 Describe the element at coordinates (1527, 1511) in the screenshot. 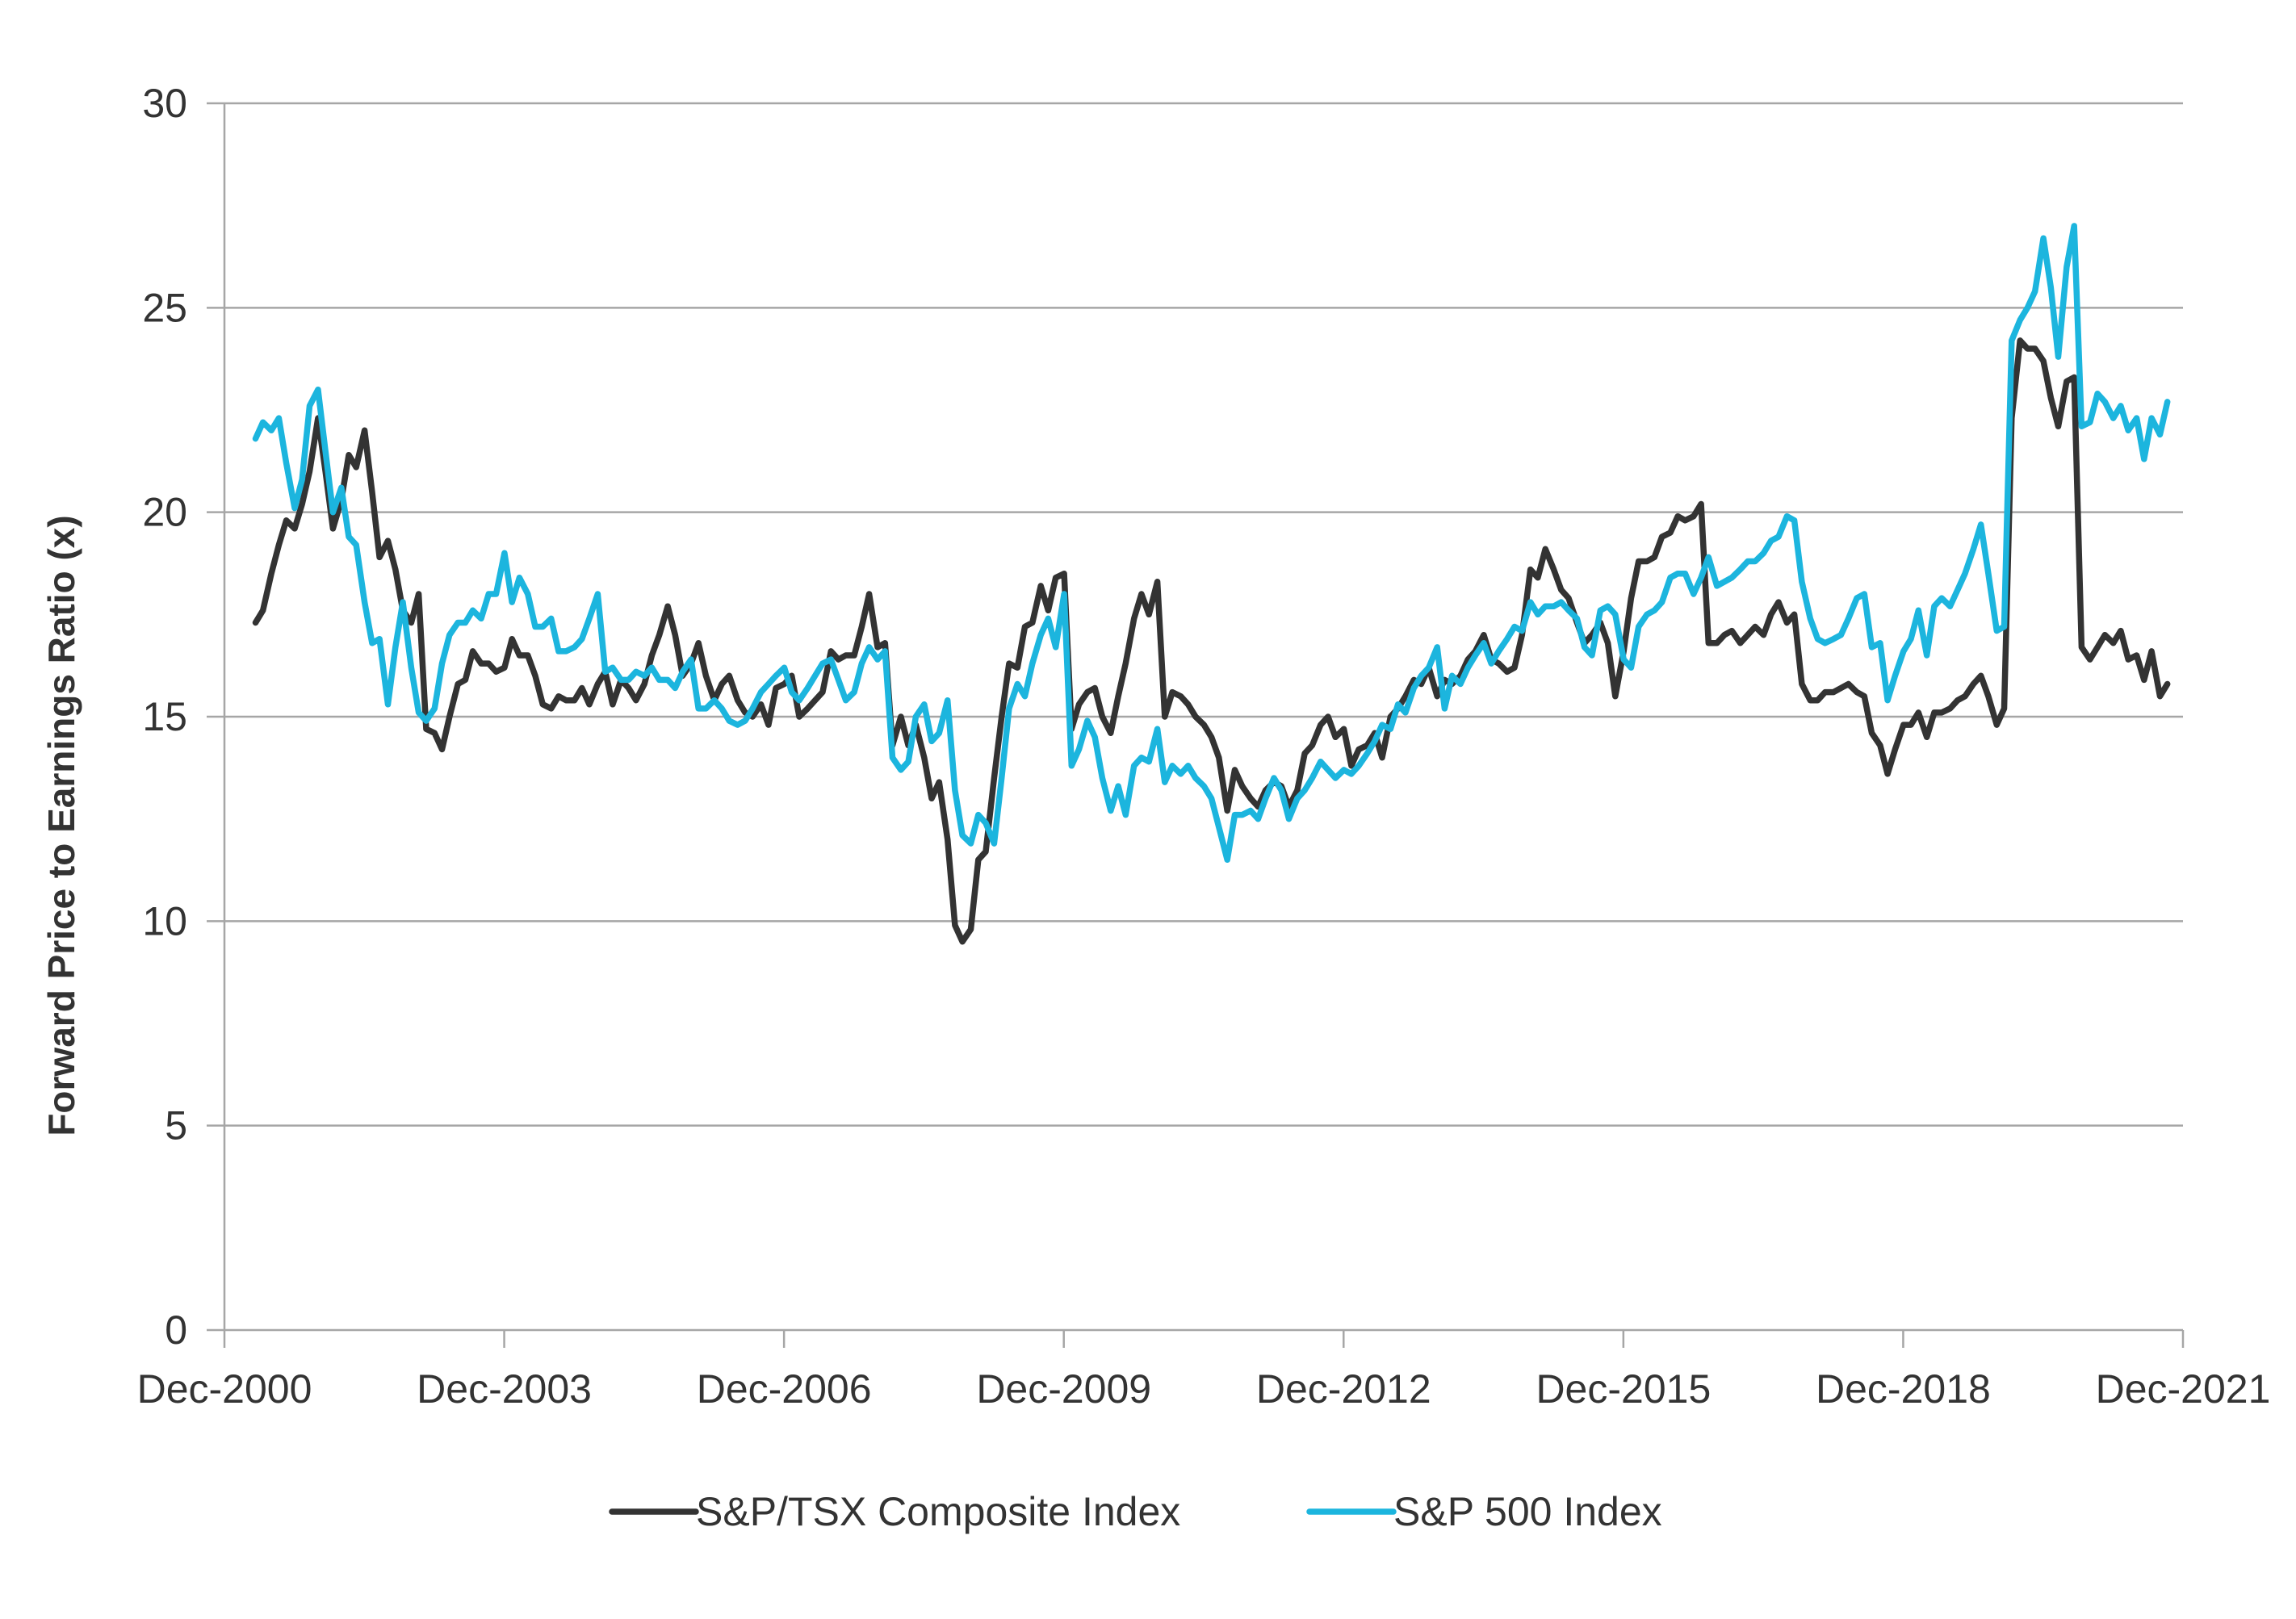

I see `legend-label-sp500: S&P 500 Index` at that location.